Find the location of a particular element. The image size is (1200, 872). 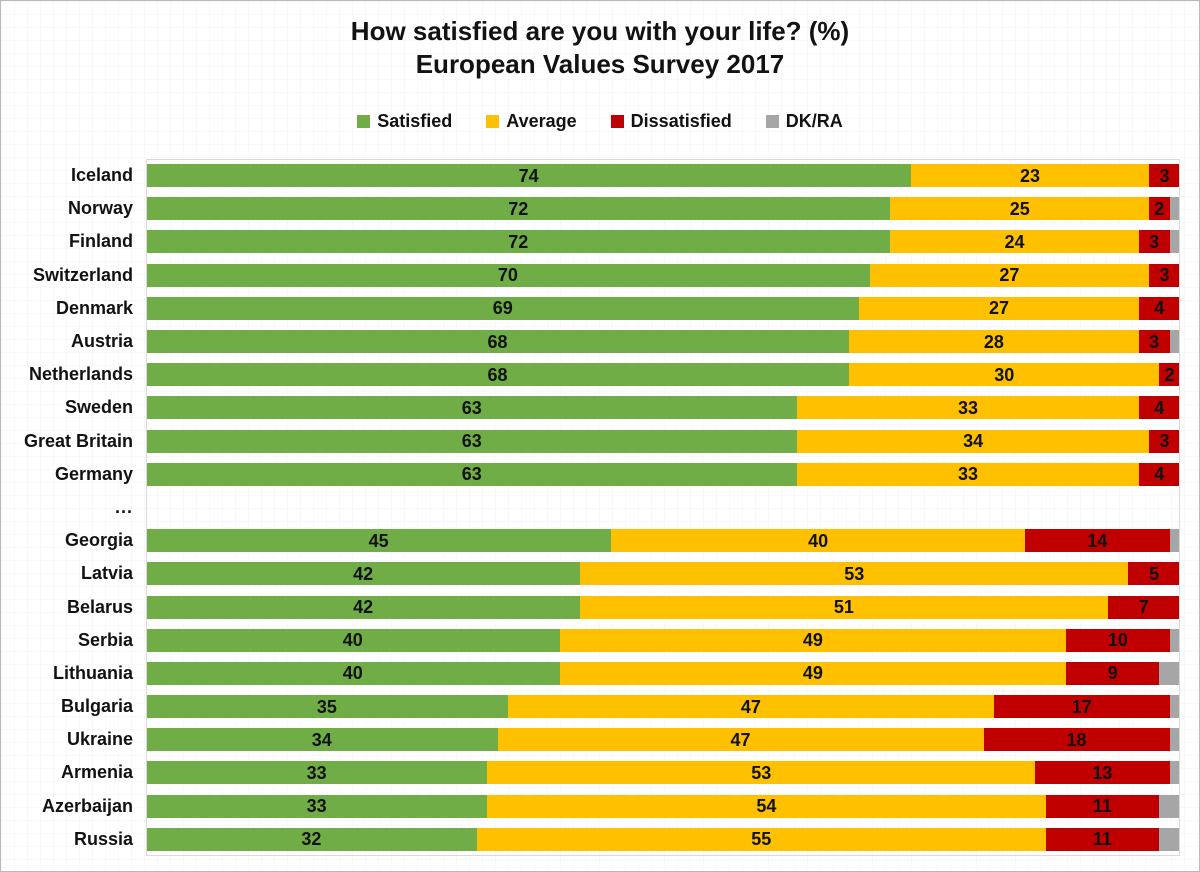

bar-segment-average: 51 is located at coordinates (844, 607).